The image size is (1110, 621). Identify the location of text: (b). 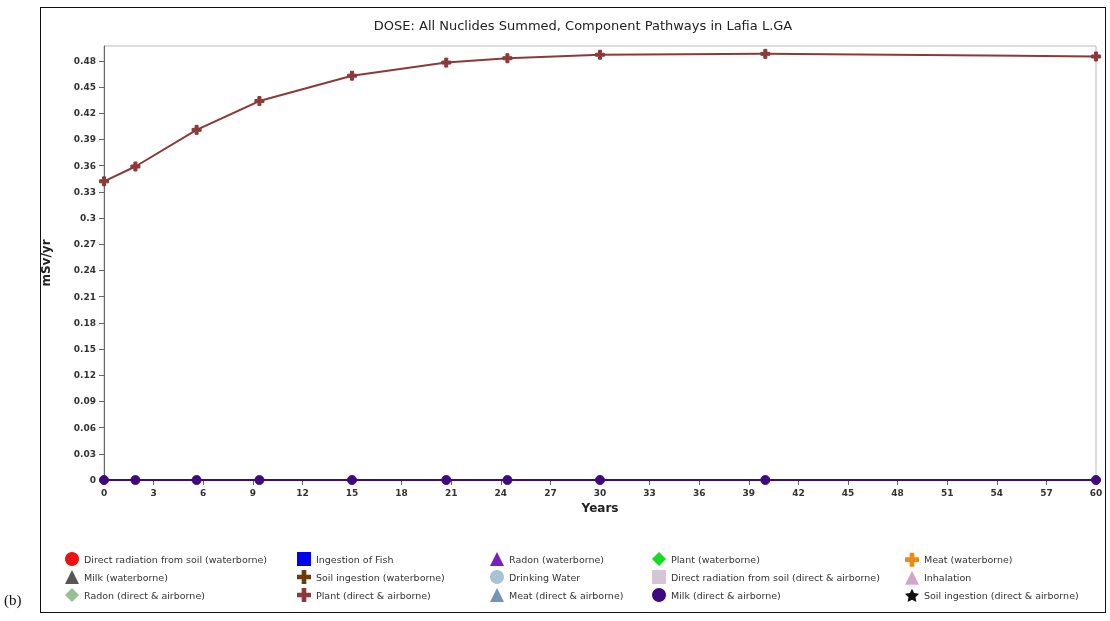
(13, 600).